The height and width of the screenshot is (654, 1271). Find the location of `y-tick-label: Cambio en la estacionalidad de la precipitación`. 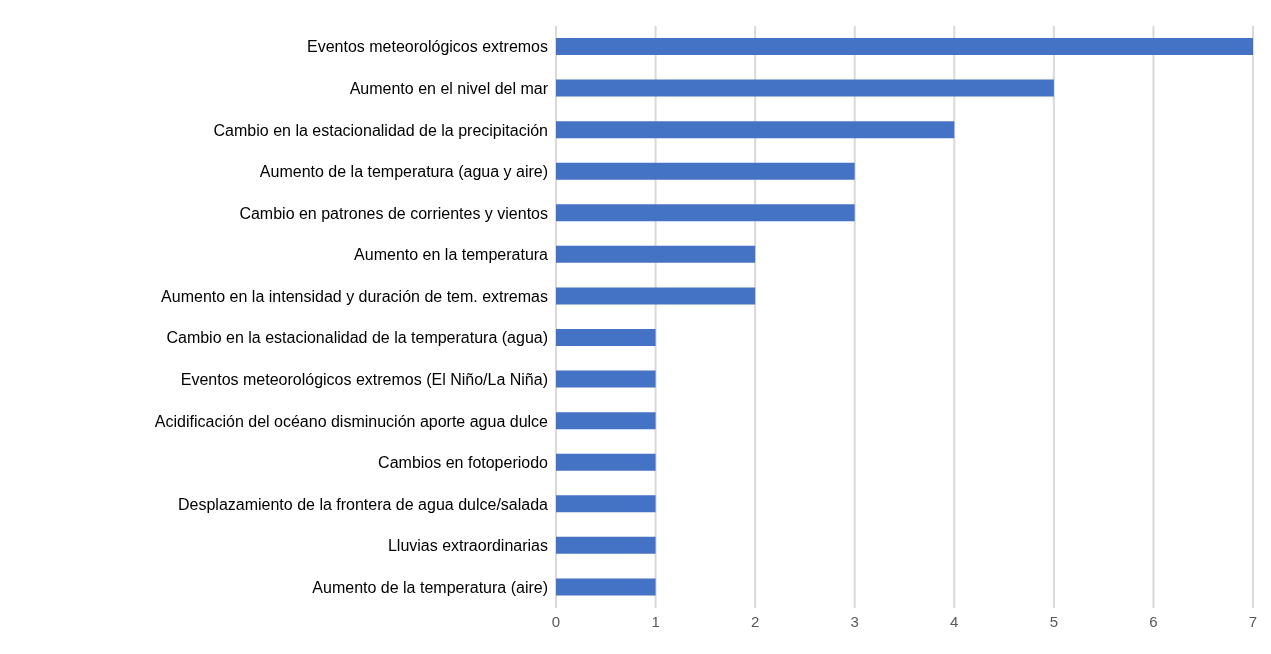

y-tick-label: Cambio en la estacionalidad de la precipitación is located at coordinates (380, 130).